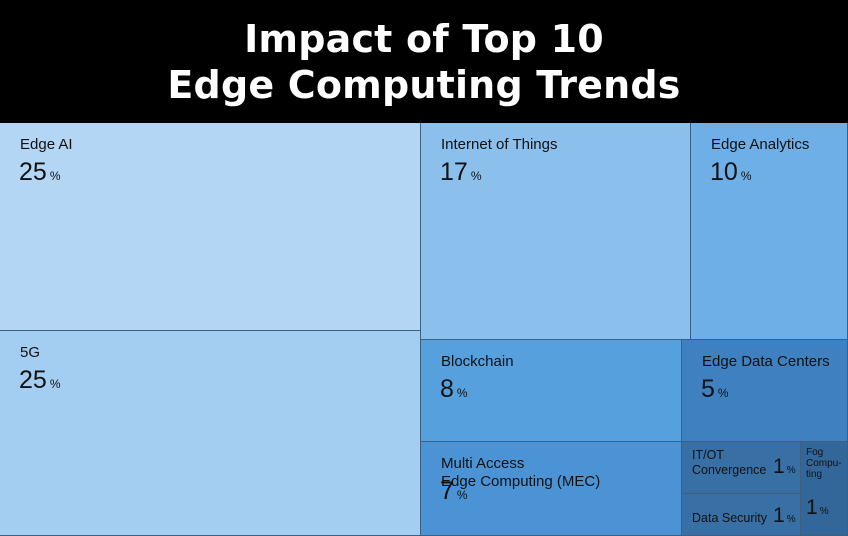 This screenshot has height=536, width=848. What do you see at coordinates (708, 389) in the screenshot?
I see `tile-value-number: 5` at bounding box center [708, 389].